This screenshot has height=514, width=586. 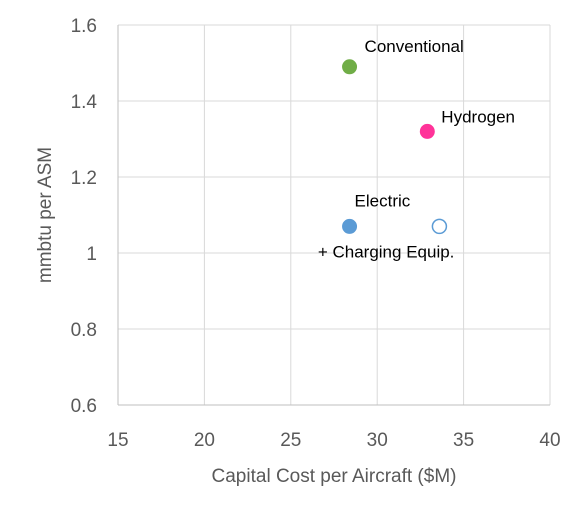 I want to click on y-tick-label: 0.6, so click(x=84, y=406).